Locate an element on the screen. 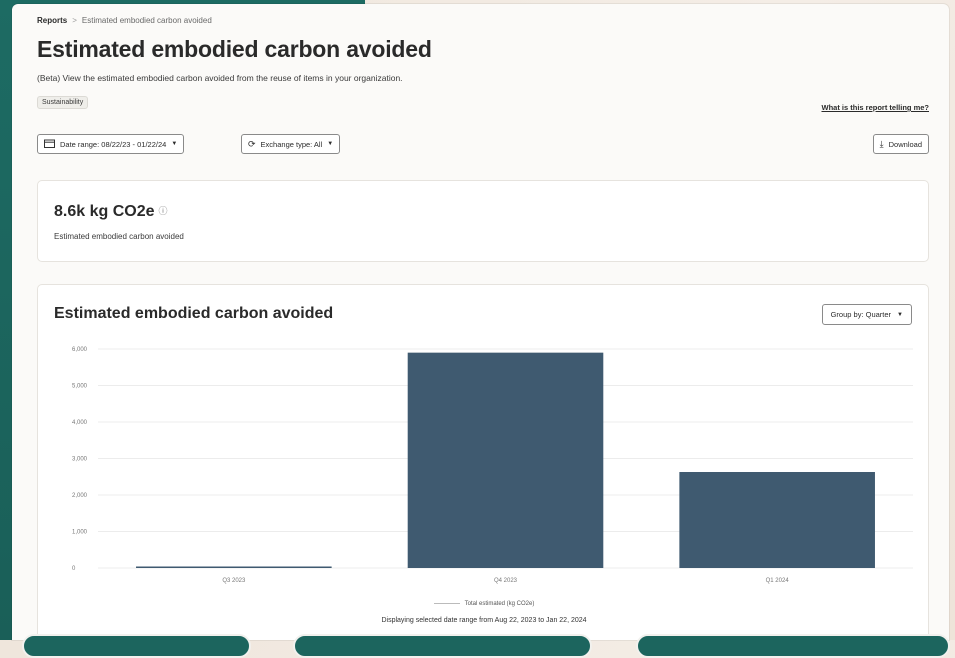 The height and width of the screenshot is (658, 955). x-tick-label: Q1 2024 is located at coordinates (778, 581).